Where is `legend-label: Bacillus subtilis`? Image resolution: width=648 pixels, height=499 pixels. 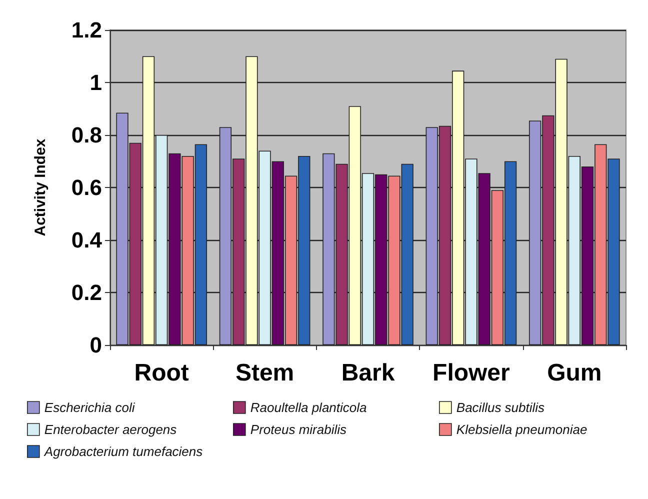
legend-label: Bacillus subtilis is located at coordinates (501, 407).